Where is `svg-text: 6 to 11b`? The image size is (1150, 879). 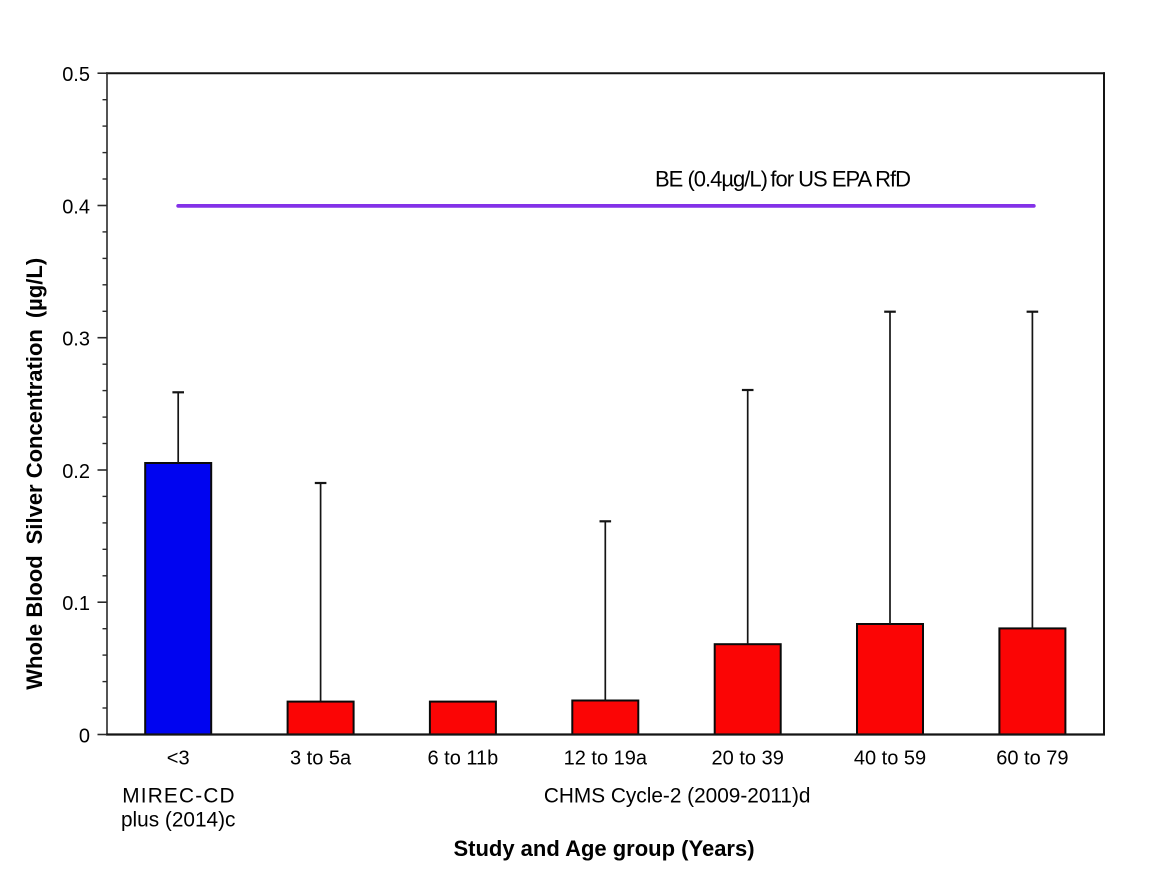 svg-text: 6 to 11b is located at coordinates (462, 758).